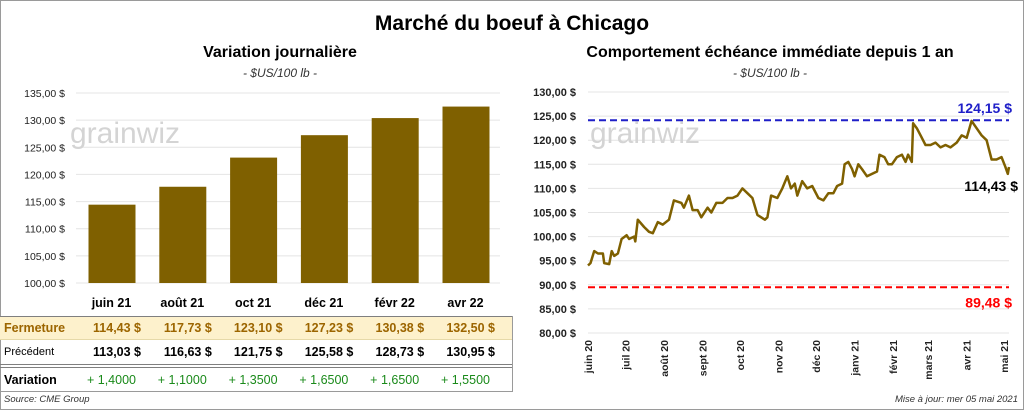  I want to click on main-title: Marché du boeuf à Chicago, so click(512, 23).